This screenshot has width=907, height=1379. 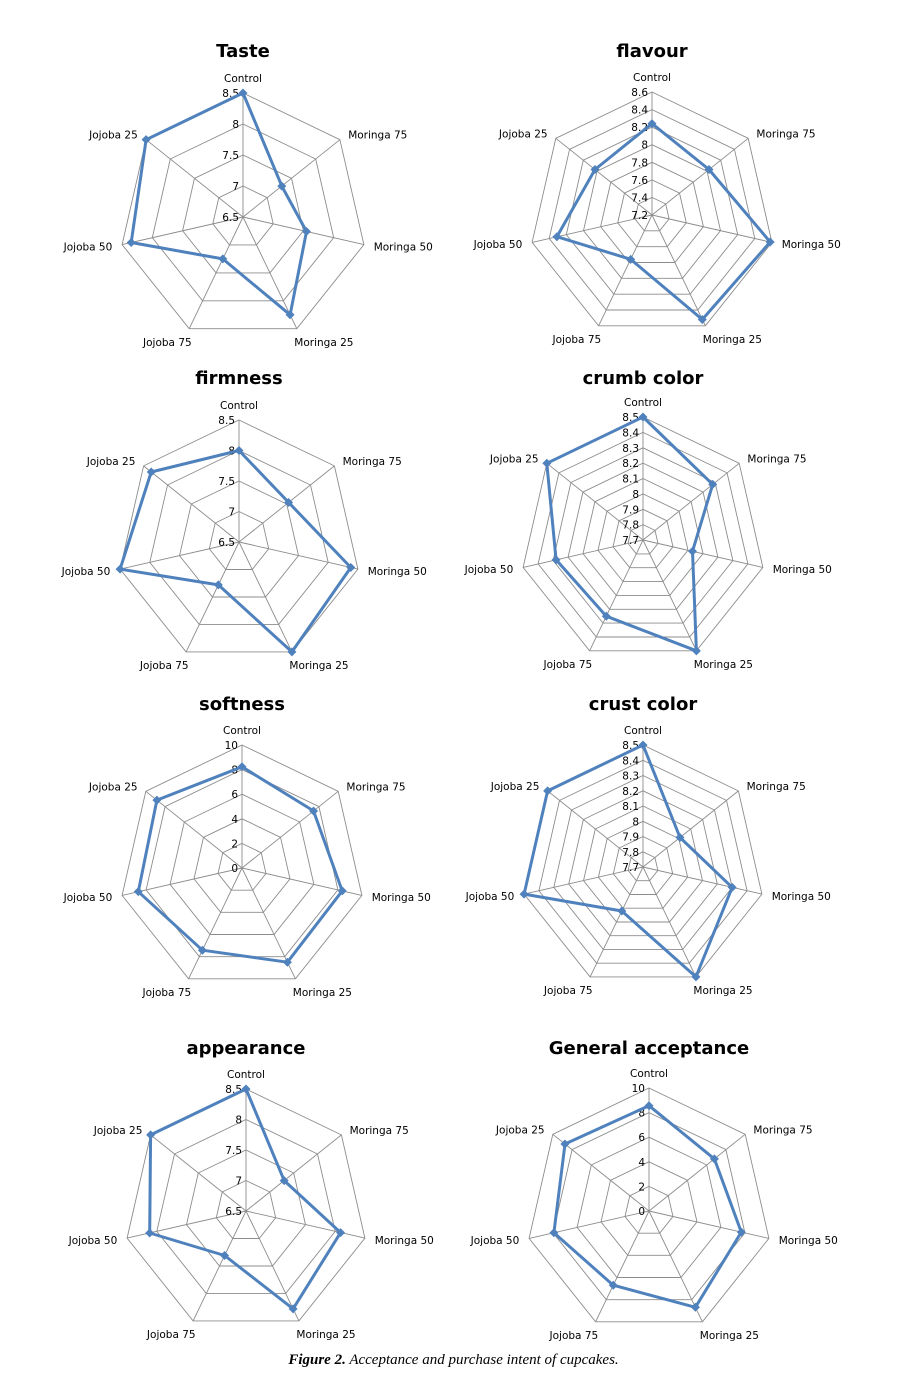 I want to click on tick-label: 6.5, so click(x=226, y=543).